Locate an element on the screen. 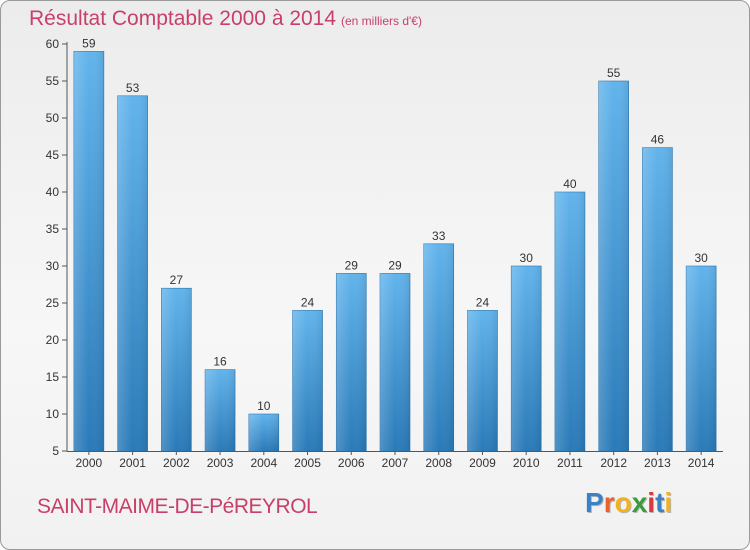  y-tick-label: 15 is located at coordinates (53, 377).